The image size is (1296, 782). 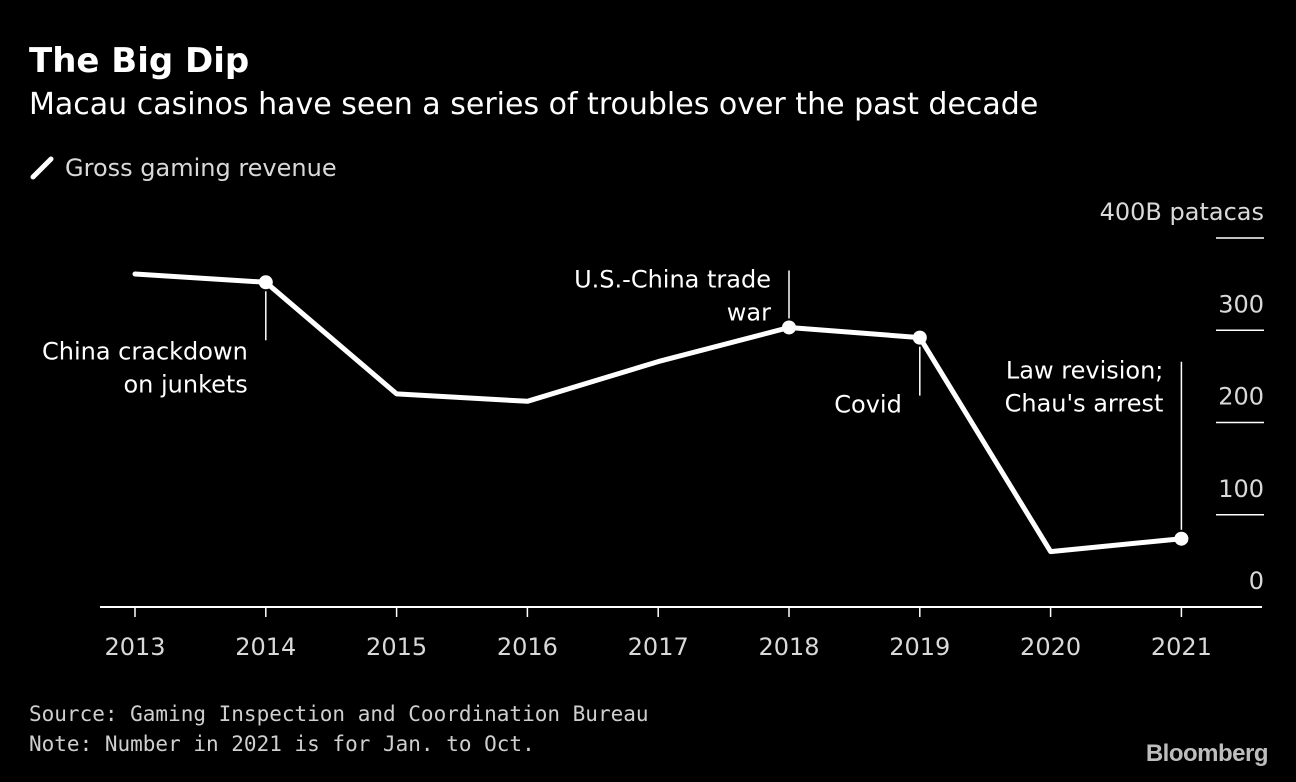 I want to click on legend-label: Gross gaming revenue, so click(x=201, y=168).